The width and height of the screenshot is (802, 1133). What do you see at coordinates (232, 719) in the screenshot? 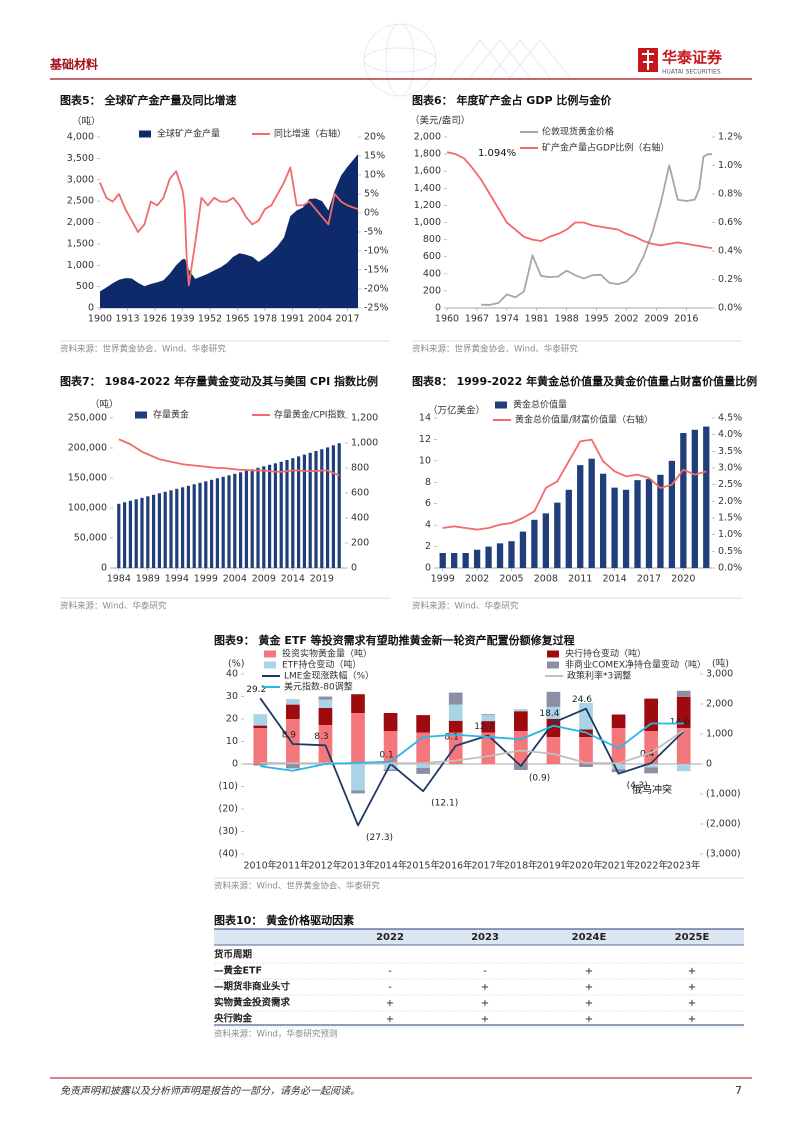
I see `y-tick-label: 20` at bounding box center [232, 719].